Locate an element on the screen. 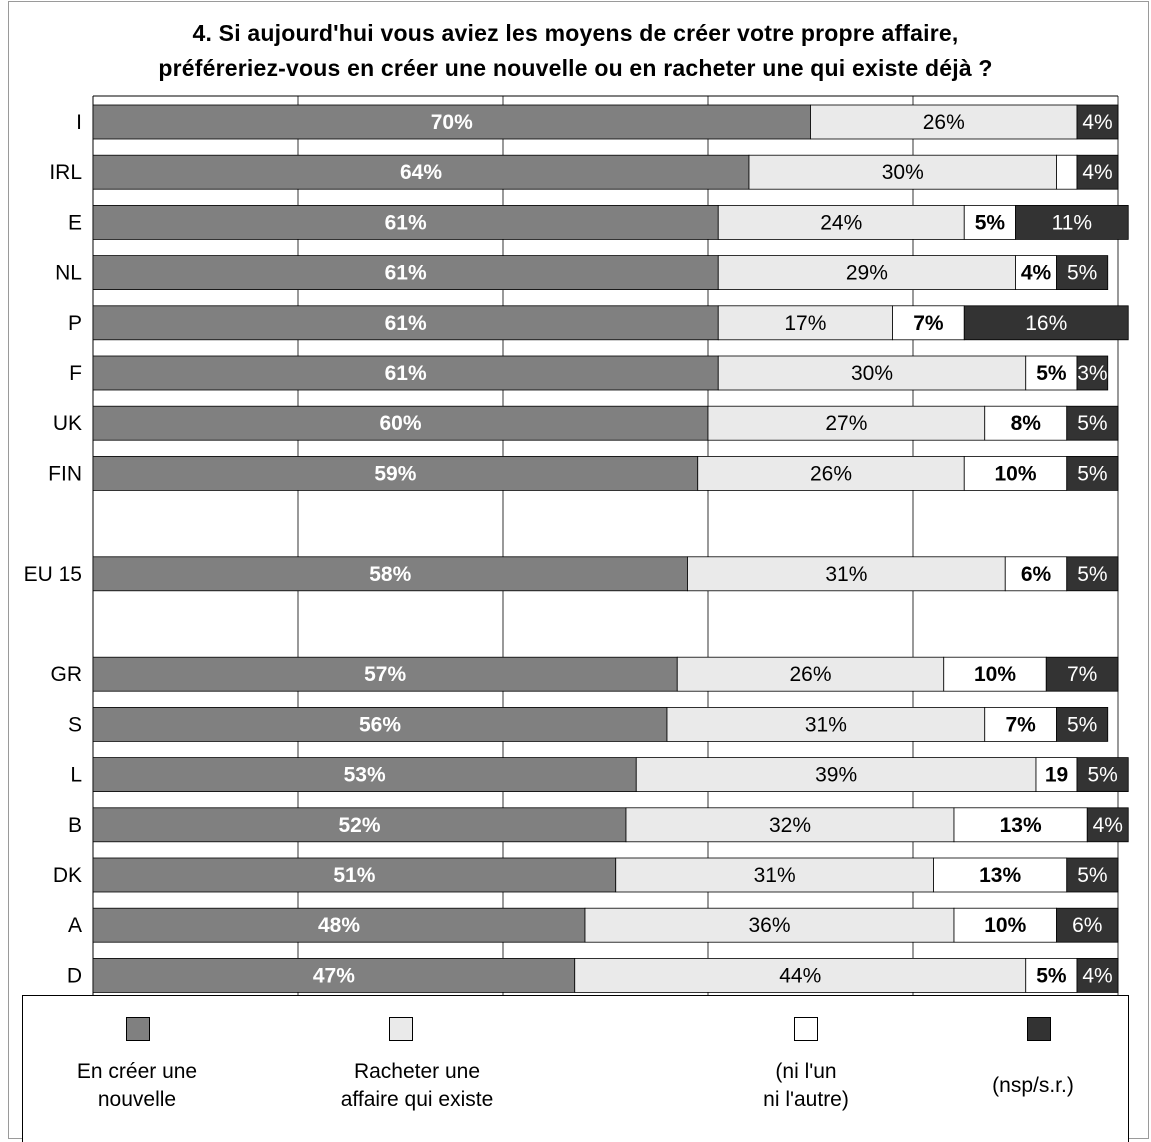  category-label-nl: NL is located at coordinates (68, 273).